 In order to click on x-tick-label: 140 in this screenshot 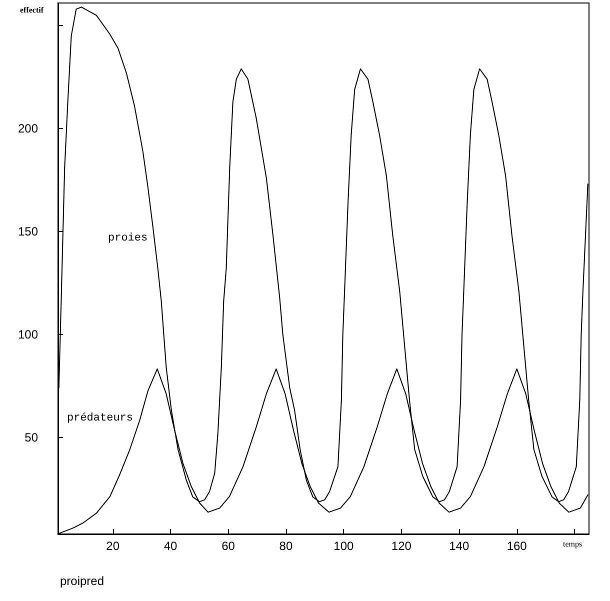, I will do `click(459, 546)`.